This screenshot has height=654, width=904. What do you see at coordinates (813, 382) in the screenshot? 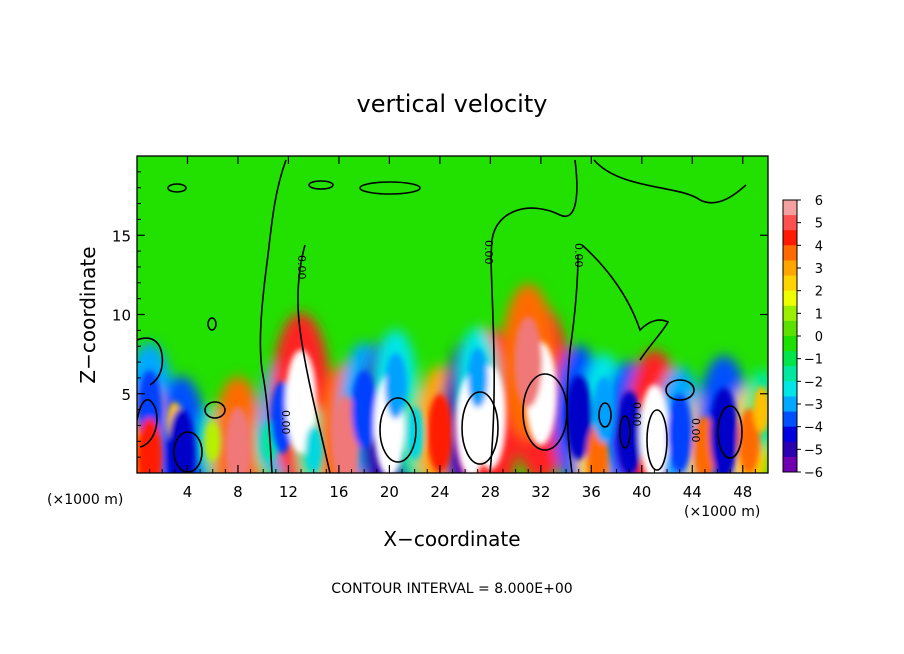
I see `colorbar-tick-label: −2` at bounding box center [813, 382].